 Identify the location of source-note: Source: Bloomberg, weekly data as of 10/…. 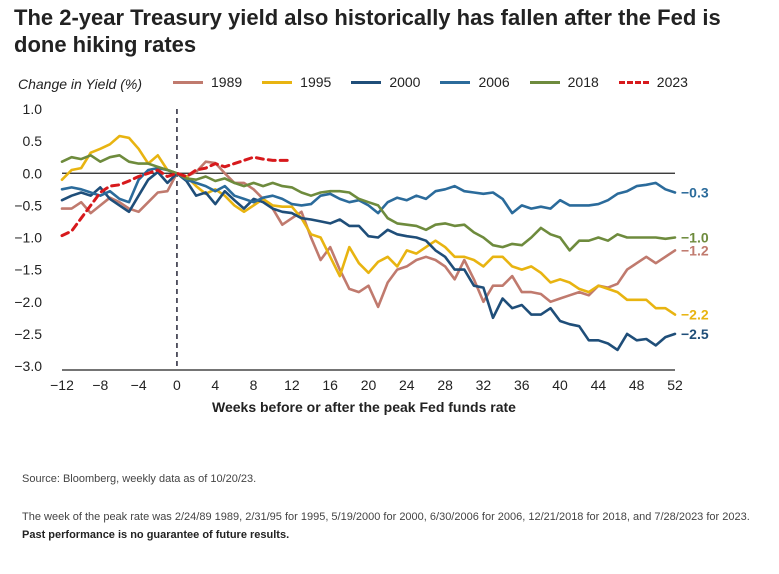
(139, 479).